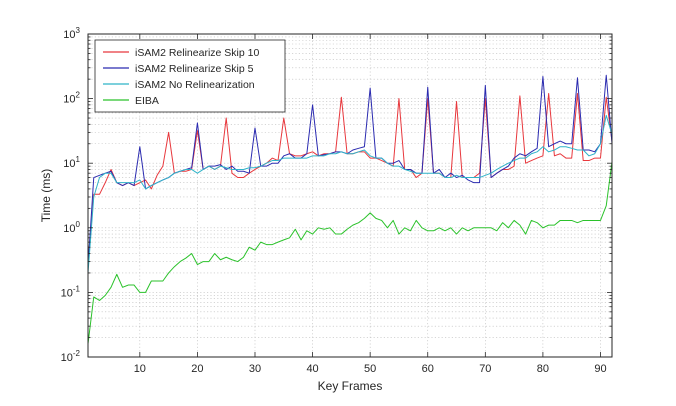 The image size is (676, 406). Describe the element at coordinates (77, 353) in the screenshot. I see `y-tick-label-exponent: -2` at that location.